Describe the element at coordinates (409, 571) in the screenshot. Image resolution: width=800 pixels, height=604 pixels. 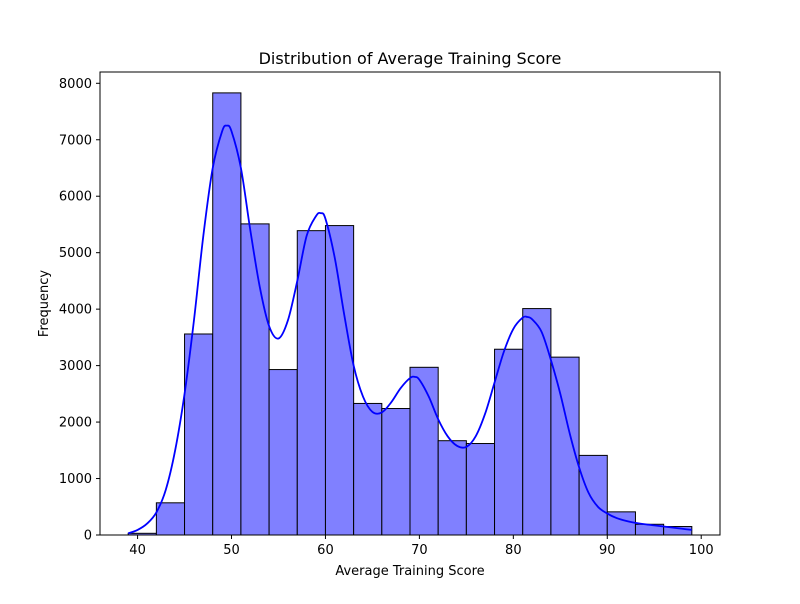
I see `x-axis-label: Average Training Score` at that location.